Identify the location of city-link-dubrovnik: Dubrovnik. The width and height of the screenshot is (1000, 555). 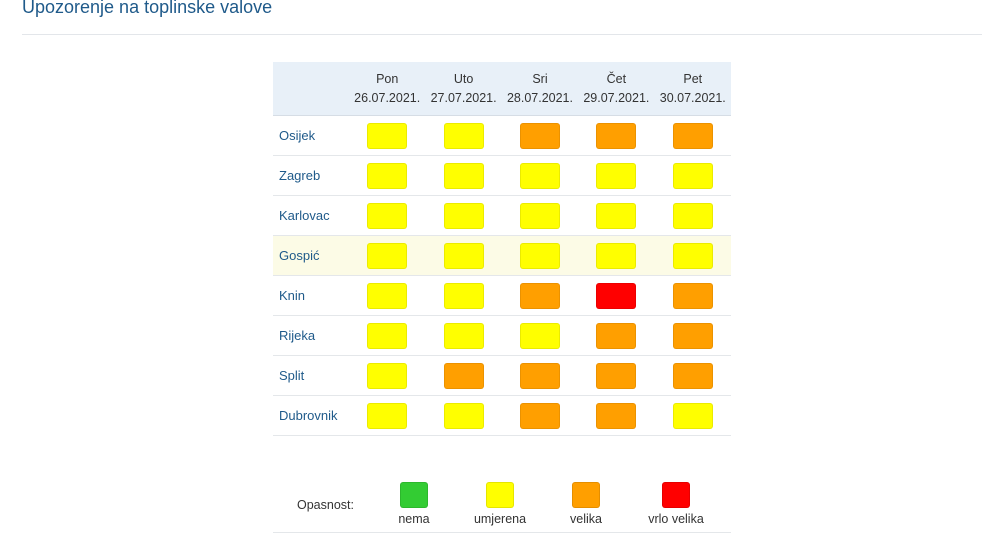
(308, 415).